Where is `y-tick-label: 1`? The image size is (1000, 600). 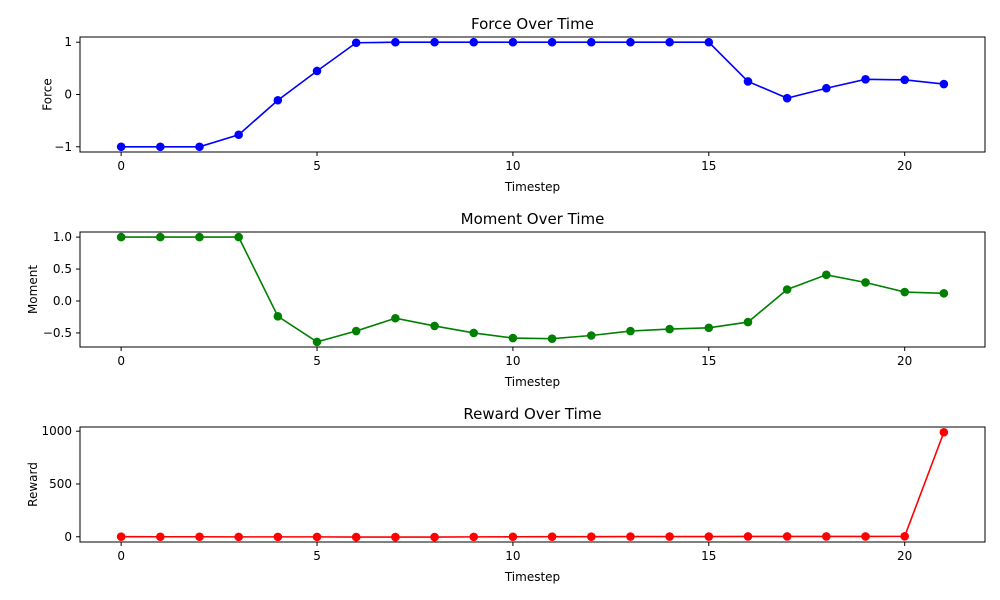
y-tick-label: 1 is located at coordinates (68, 42).